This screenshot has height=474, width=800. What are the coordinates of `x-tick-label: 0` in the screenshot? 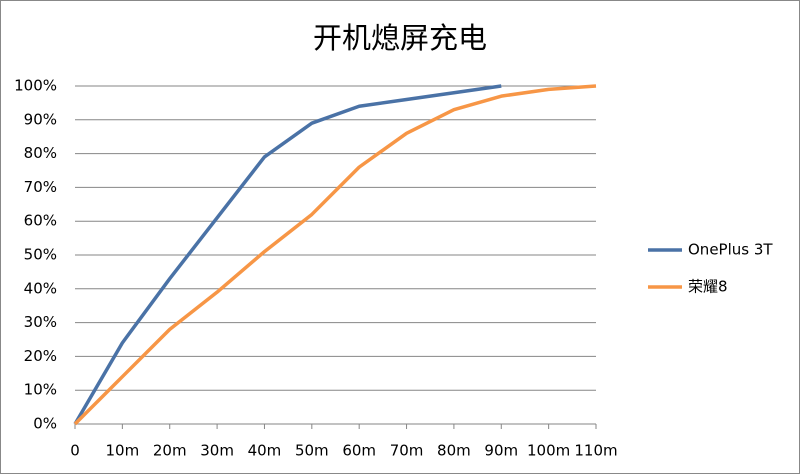 It's located at (75, 451).